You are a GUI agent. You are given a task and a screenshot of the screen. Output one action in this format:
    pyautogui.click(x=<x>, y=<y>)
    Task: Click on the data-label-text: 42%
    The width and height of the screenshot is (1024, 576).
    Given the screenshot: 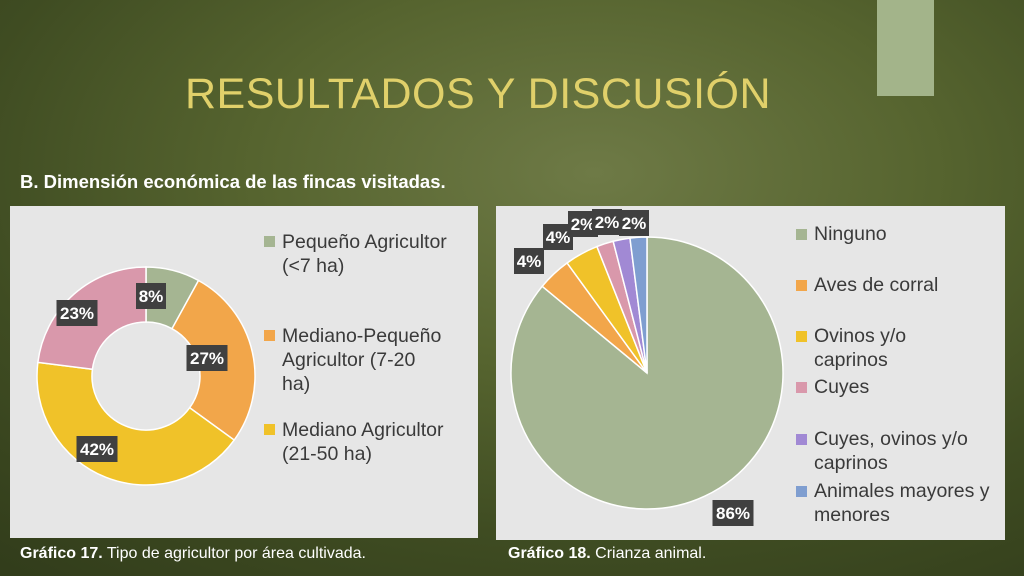 What is the action you would take?
    pyautogui.click(x=97, y=449)
    